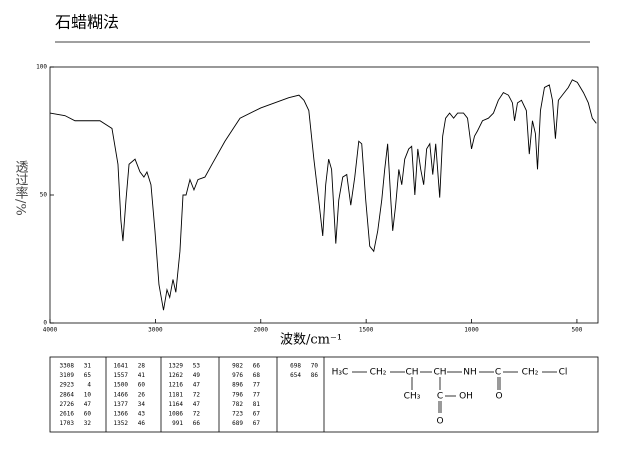 This screenshot has height=454, width=624. Describe the element at coordinates (121, 366) in the screenshot. I see `peak-wavenumber: 1641` at that location.